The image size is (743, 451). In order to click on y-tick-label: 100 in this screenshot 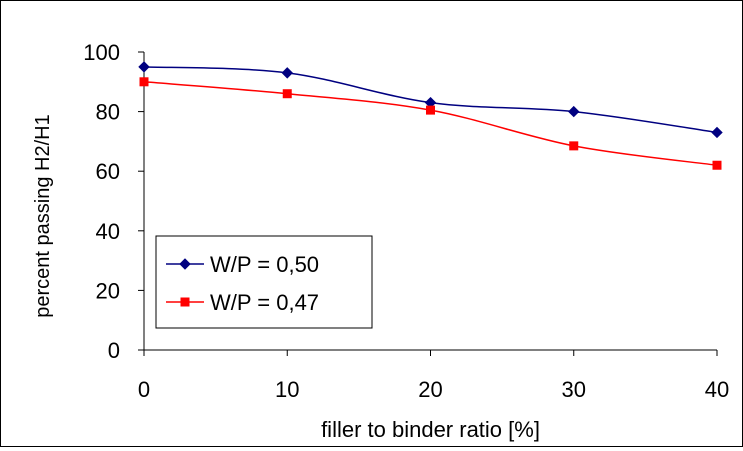, I will do `click(101, 52)`.